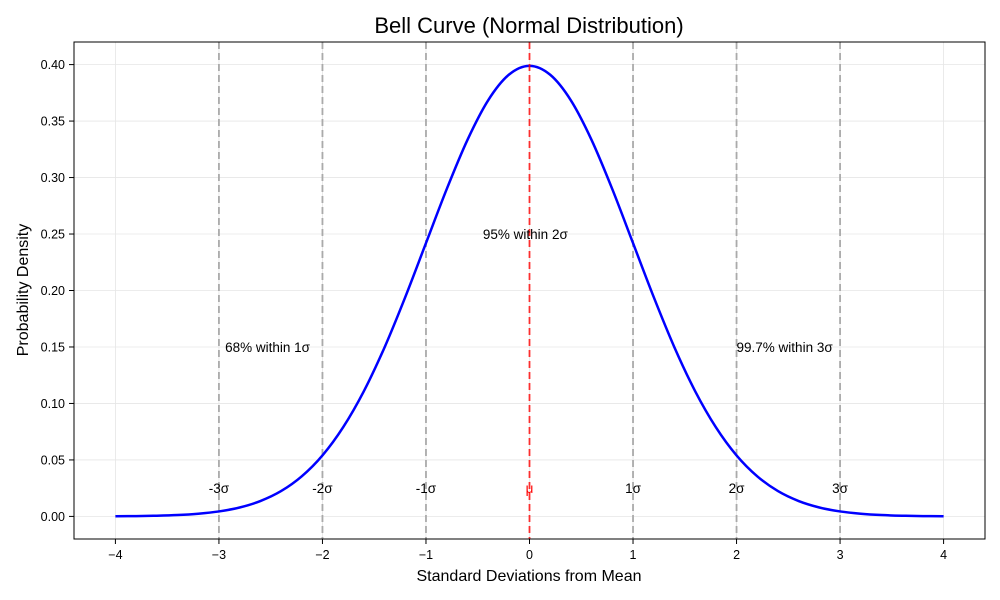 The width and height of the screenshot is (1000, 600). I want to click on x-tick-label: −4, so click(115, 555).